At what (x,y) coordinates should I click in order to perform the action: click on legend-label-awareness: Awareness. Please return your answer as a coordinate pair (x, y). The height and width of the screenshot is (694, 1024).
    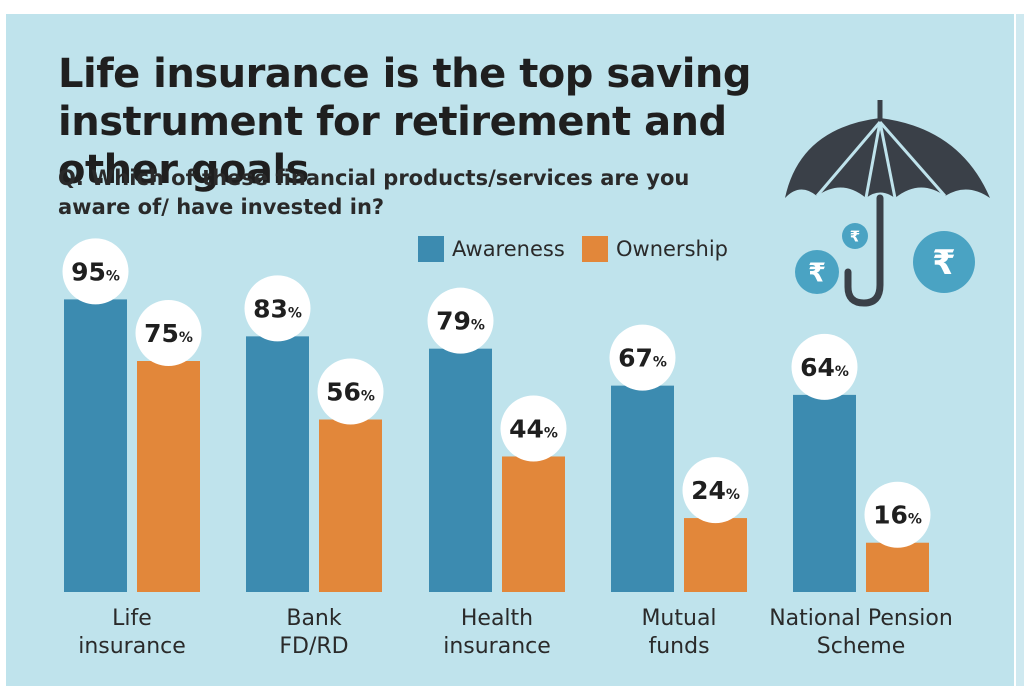
    Looking at the image, I should click on (508, 249).